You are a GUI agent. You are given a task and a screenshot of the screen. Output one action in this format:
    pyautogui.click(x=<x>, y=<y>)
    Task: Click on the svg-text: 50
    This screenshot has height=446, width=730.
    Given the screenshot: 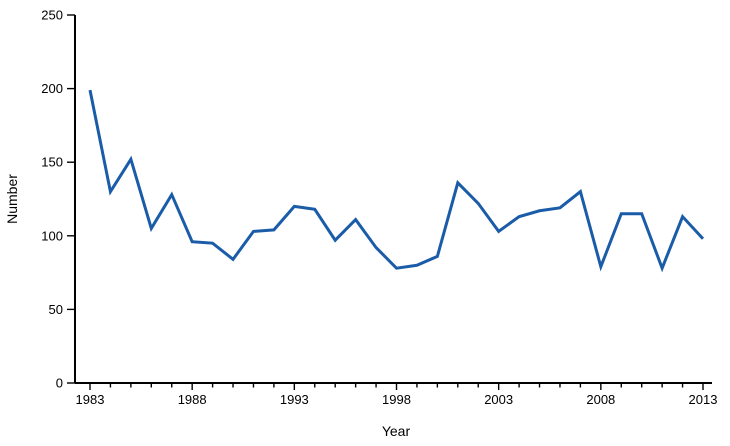 What is the action you would take?
    pyautogui.click(x=56, y=309)
    